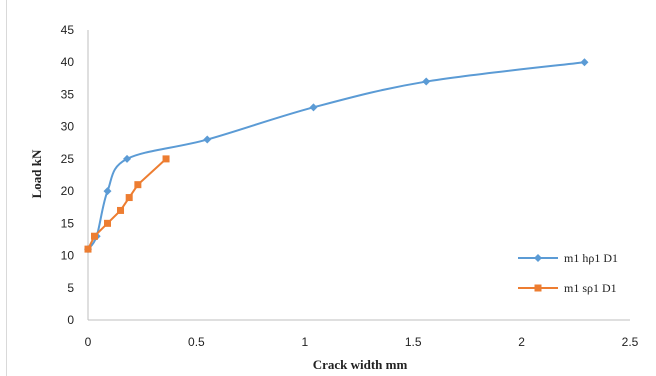 This screenshot has height=376, width=656. Describe the element at coordinates (521, 342) in the screenshot. I see `x-tick-label: 2` at that location.